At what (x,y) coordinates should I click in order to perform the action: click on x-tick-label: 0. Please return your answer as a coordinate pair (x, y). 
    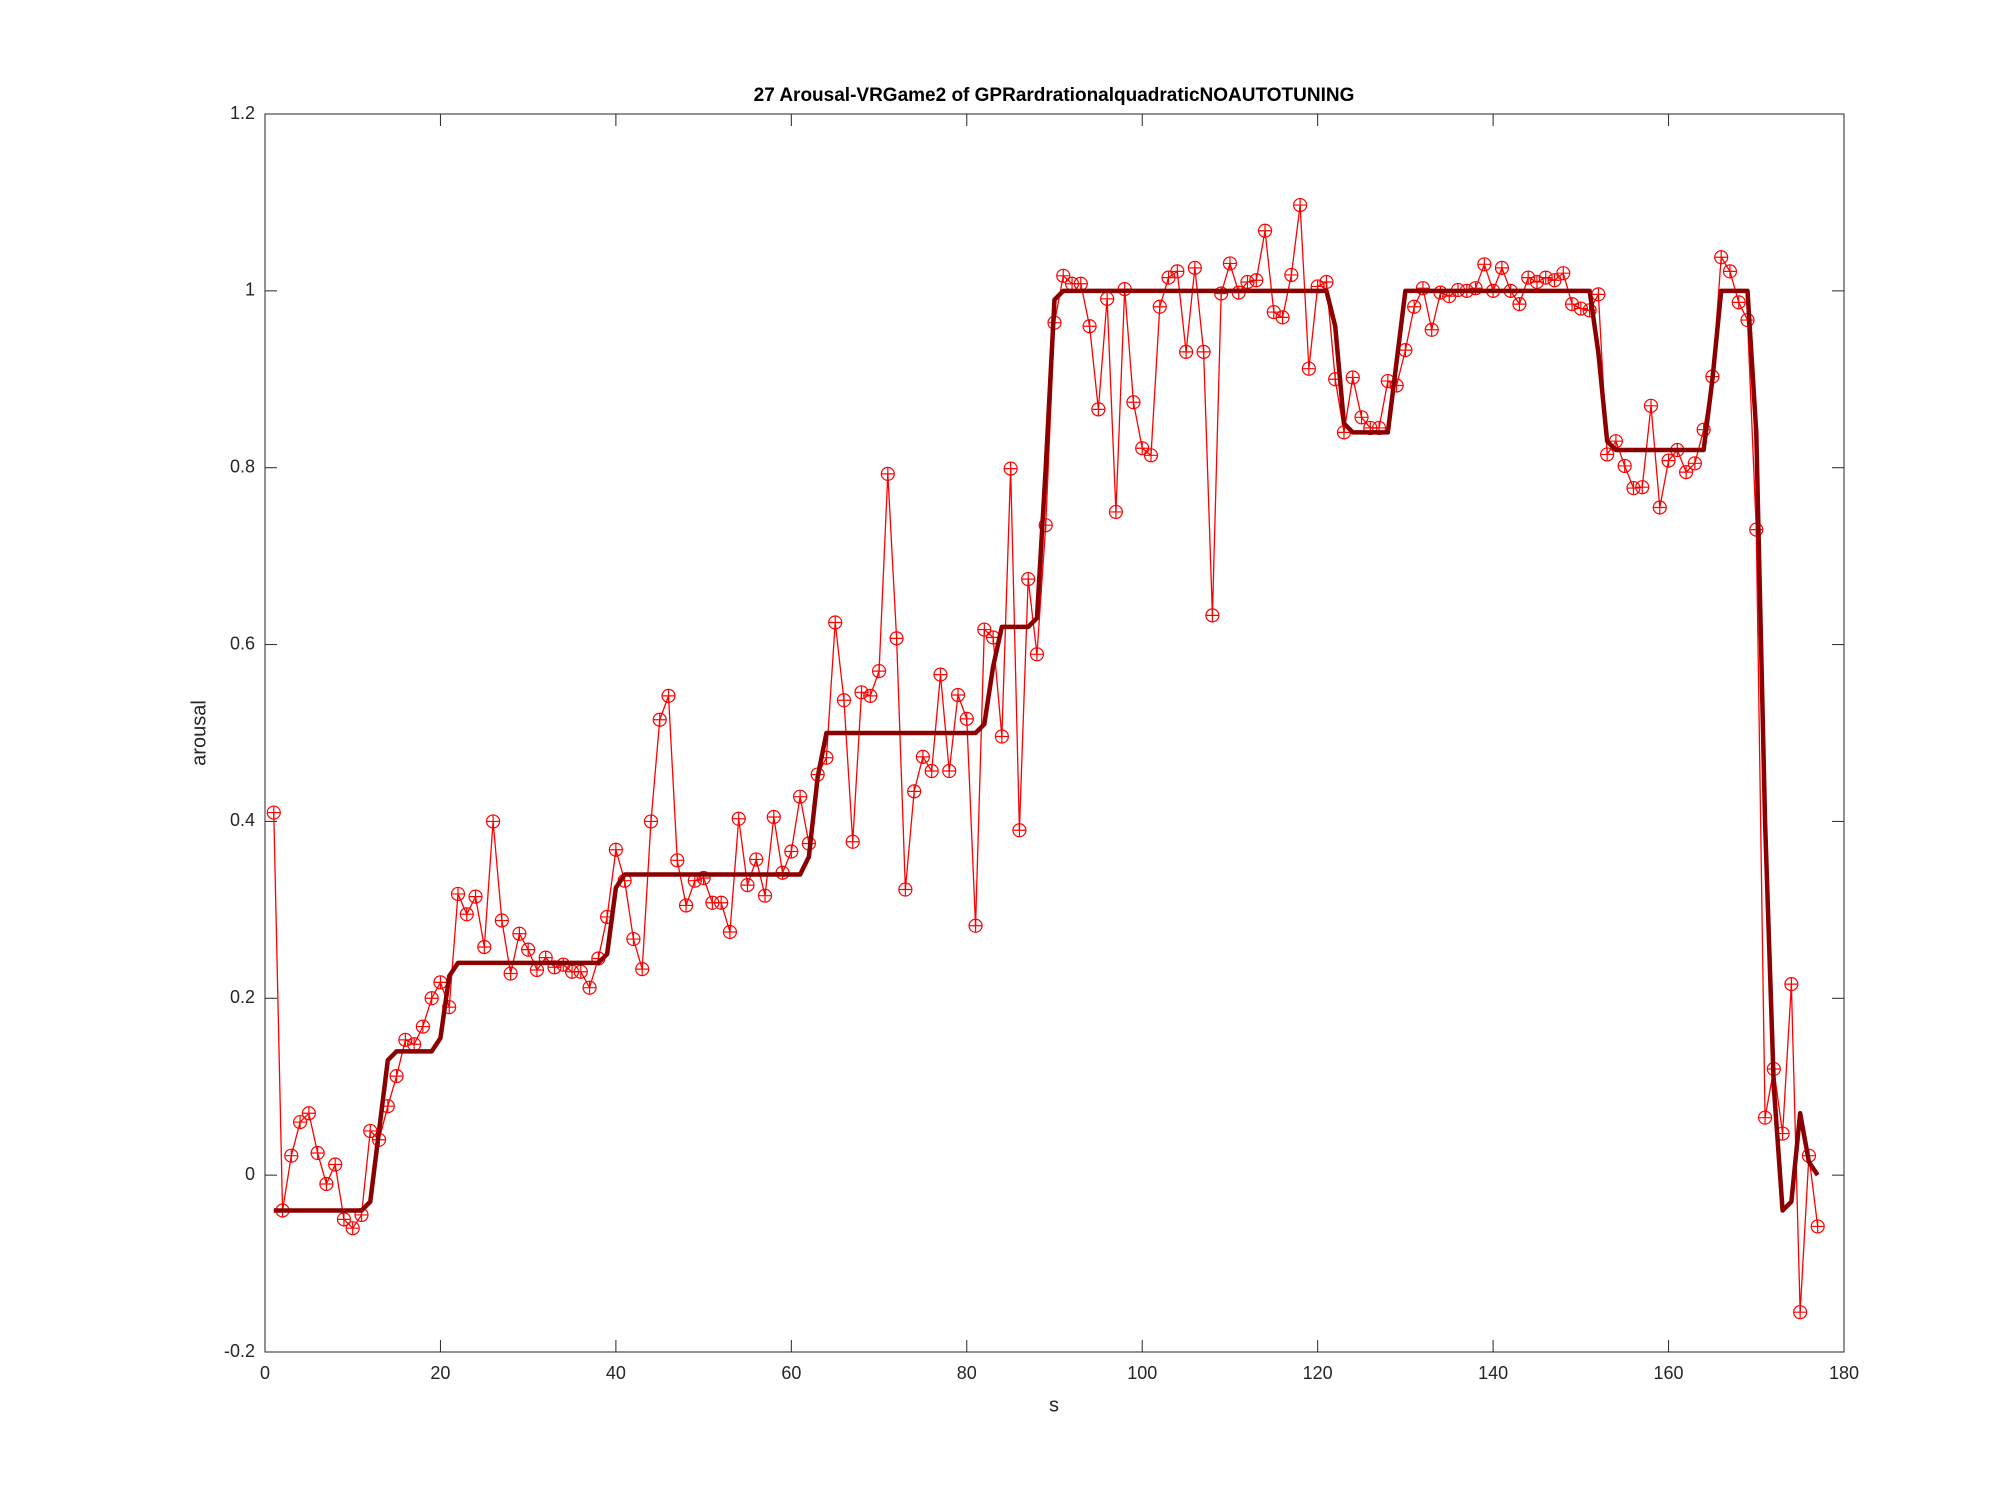
    Looking at the image, I should click on (265, 1373).